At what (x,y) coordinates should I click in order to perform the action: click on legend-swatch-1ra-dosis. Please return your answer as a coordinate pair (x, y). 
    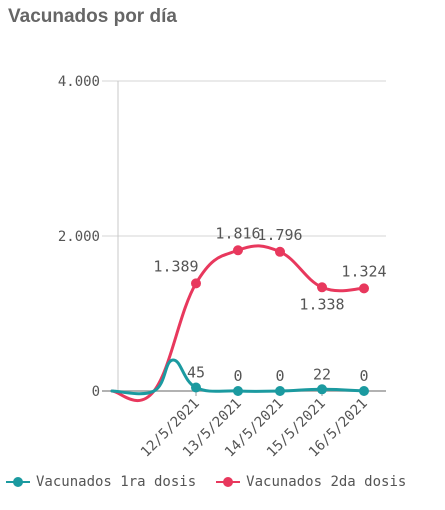
    Looking at the image, I should click on (18, 482).